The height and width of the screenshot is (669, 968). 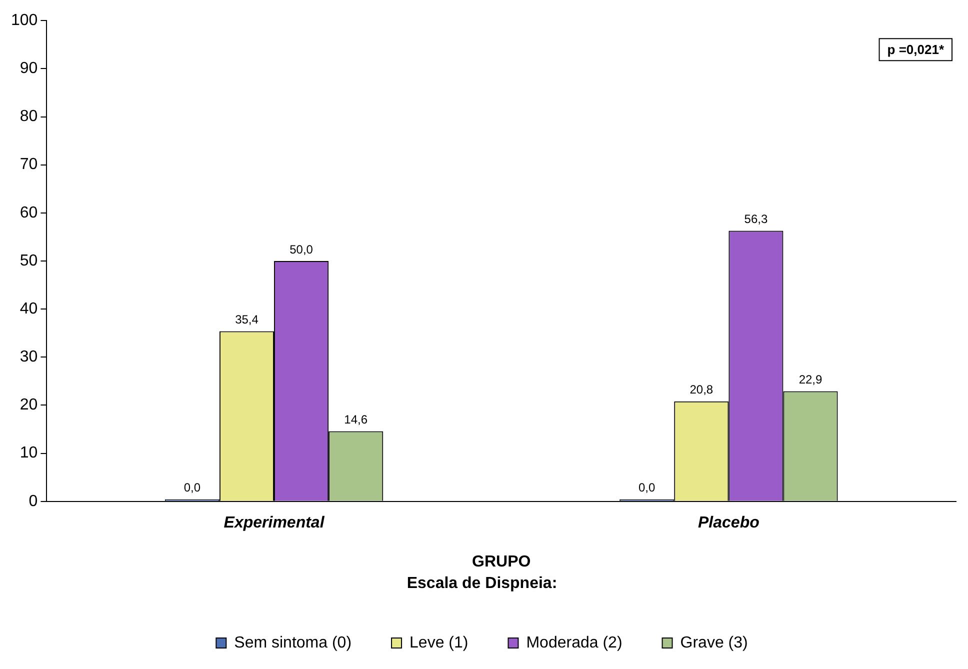 What do you see at coordinates (274, 523) in the screenshot?
I see `x-tick-label: Experimental` at bounding box center [274, 523].